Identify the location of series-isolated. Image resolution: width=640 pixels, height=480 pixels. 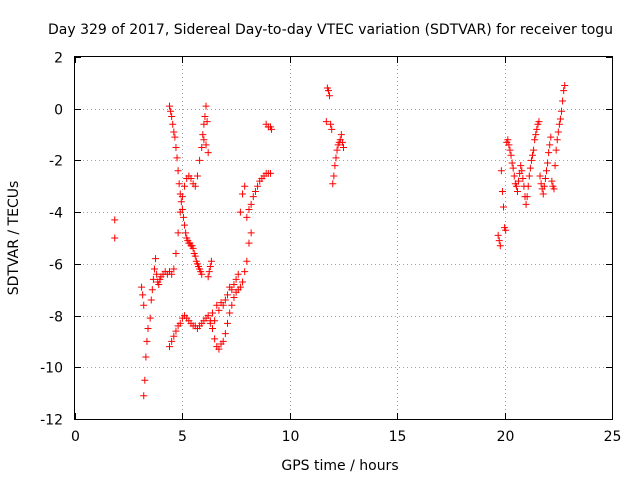
(115, 229).